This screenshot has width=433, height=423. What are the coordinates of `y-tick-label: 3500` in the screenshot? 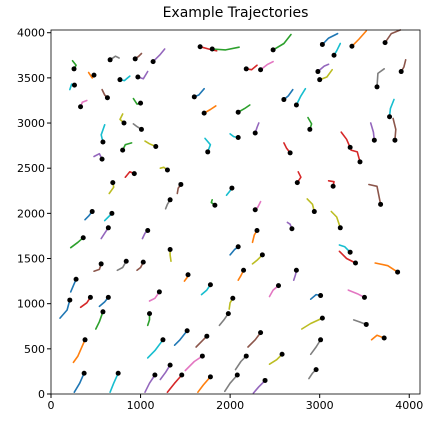 It's located at (31, 78).